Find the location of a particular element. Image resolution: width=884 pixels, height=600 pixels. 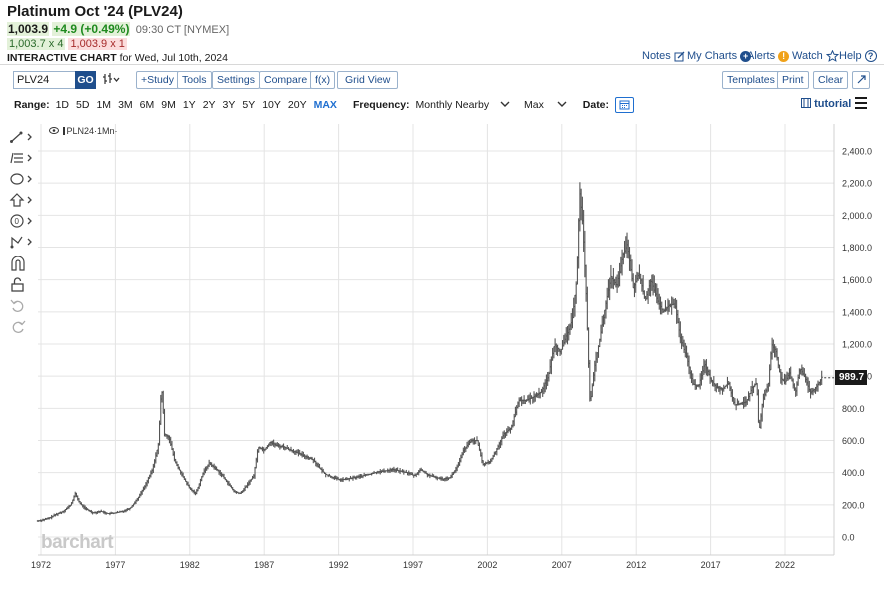

y-tick-label: 1,400.0 is located at coordinates (857, 312).